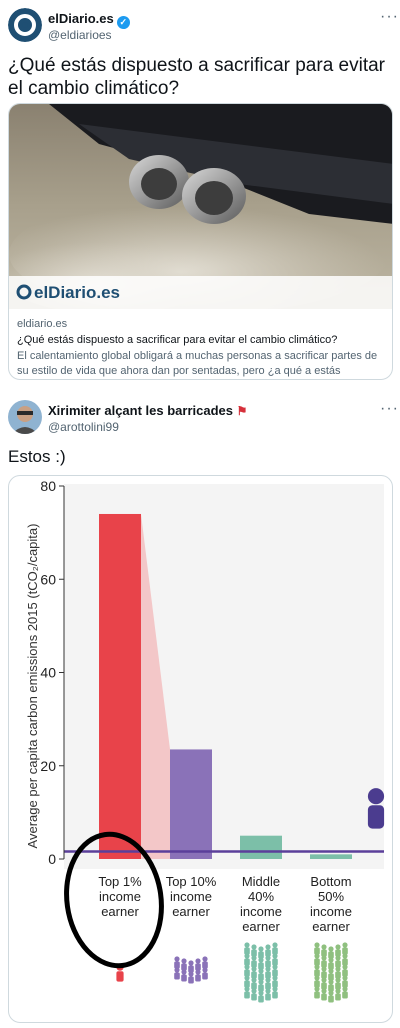 The height and width of the screenshot is (1028, 400). I want to click on hand-drawn-circle, so click(114, 900).